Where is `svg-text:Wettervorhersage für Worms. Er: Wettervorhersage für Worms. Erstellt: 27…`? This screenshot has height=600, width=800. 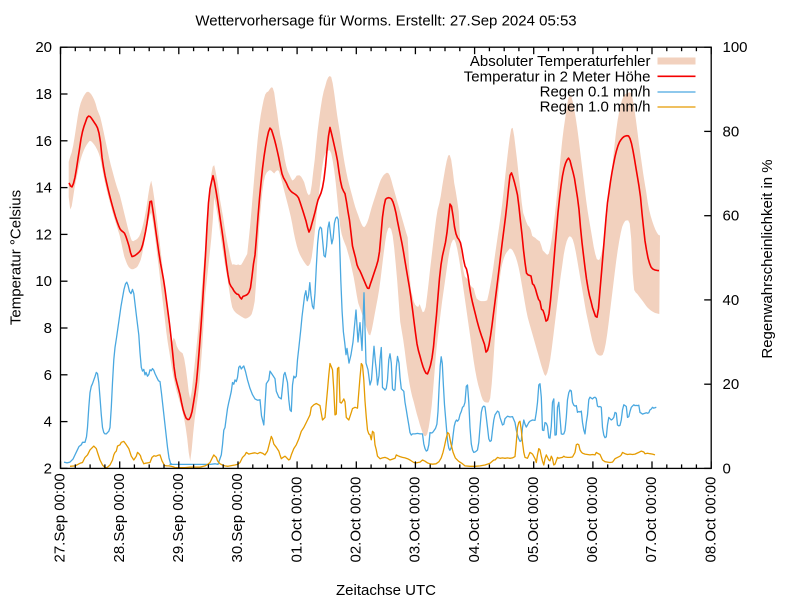 svg-text:Wettervorhersage für Worms. Er: Wettervorhersage für Worms. Erstellt: 27… is located at coordinates (385, 21).